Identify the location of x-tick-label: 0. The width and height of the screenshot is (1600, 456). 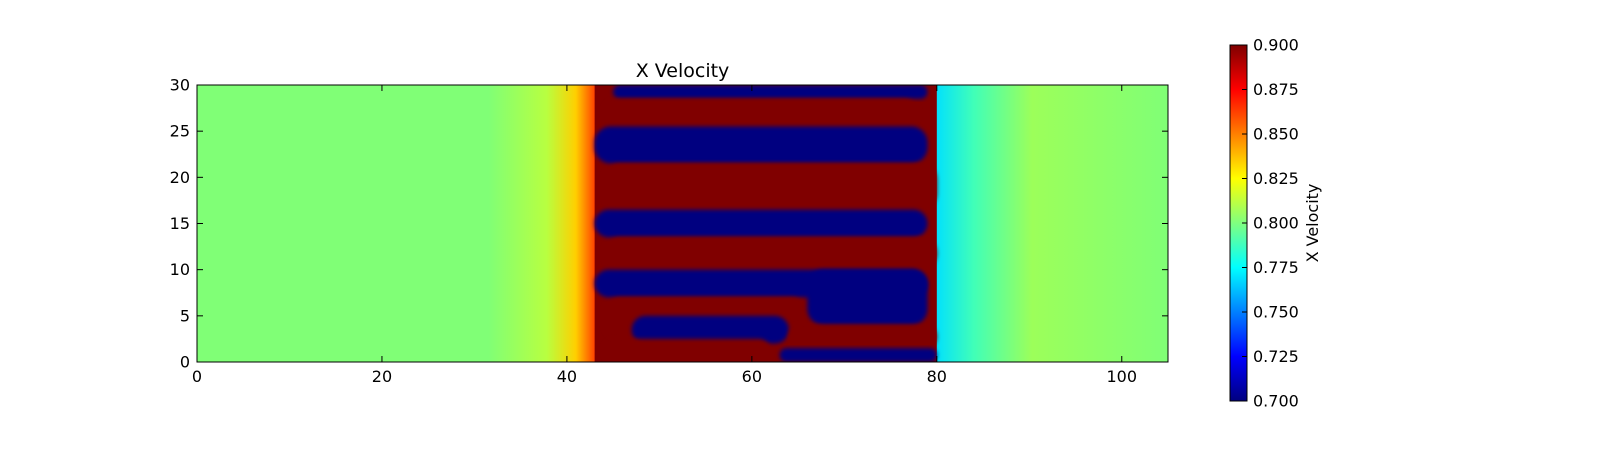
(197, 376).